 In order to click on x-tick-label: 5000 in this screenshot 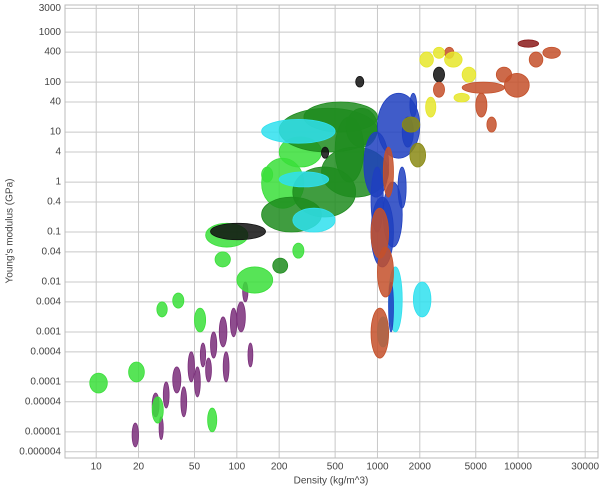, I will do `click(476, 467)`.